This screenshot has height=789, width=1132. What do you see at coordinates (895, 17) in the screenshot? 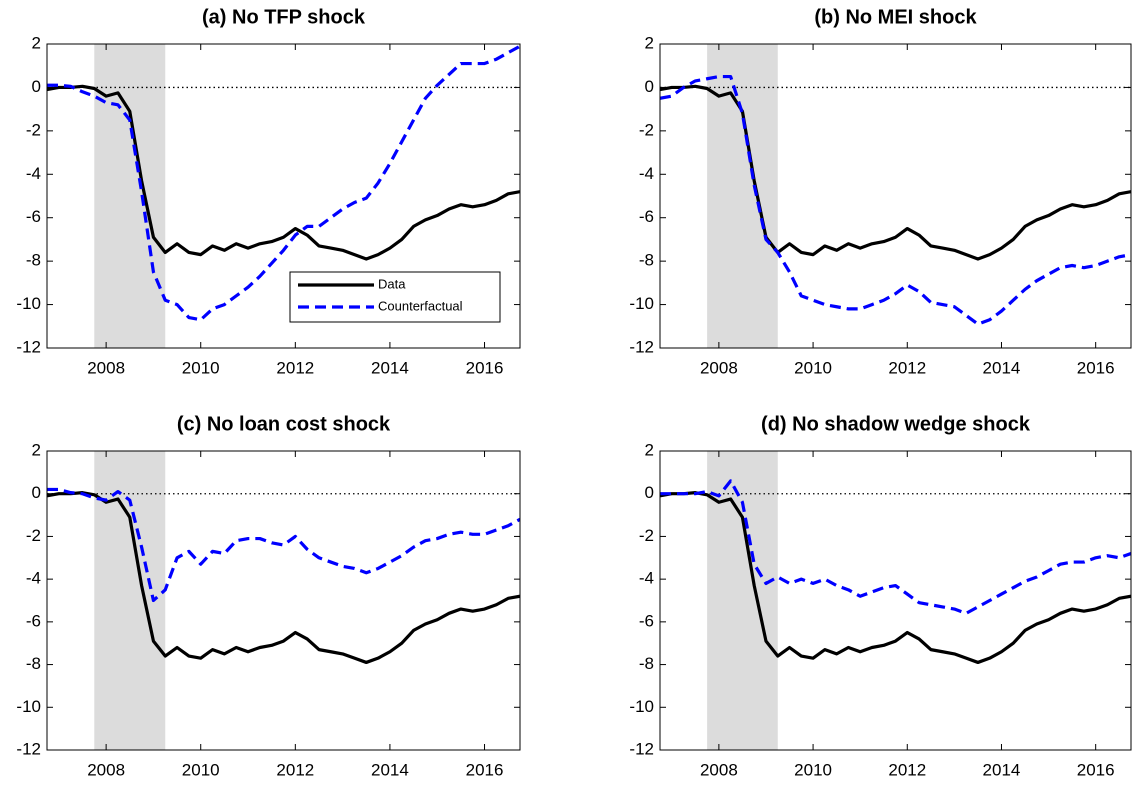
I see `subplot-title: (b) No MEI shock` at bounding box center [895, 17].